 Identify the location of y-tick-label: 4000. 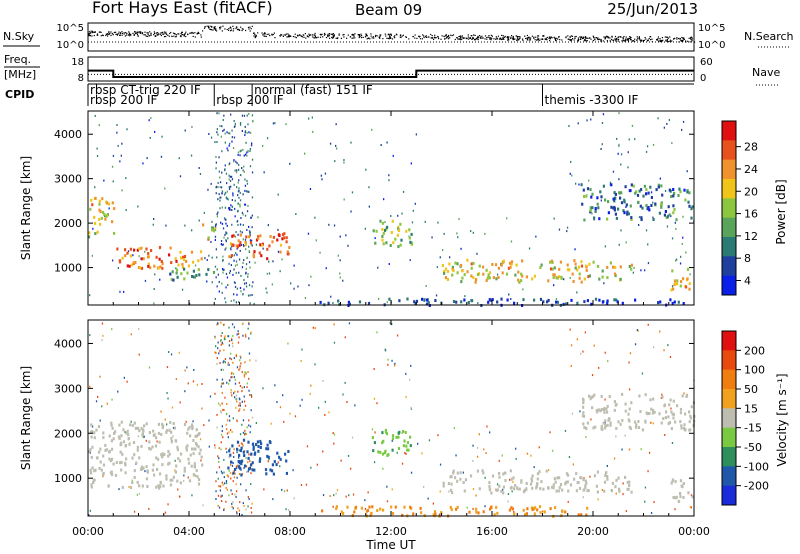
(68, 343).